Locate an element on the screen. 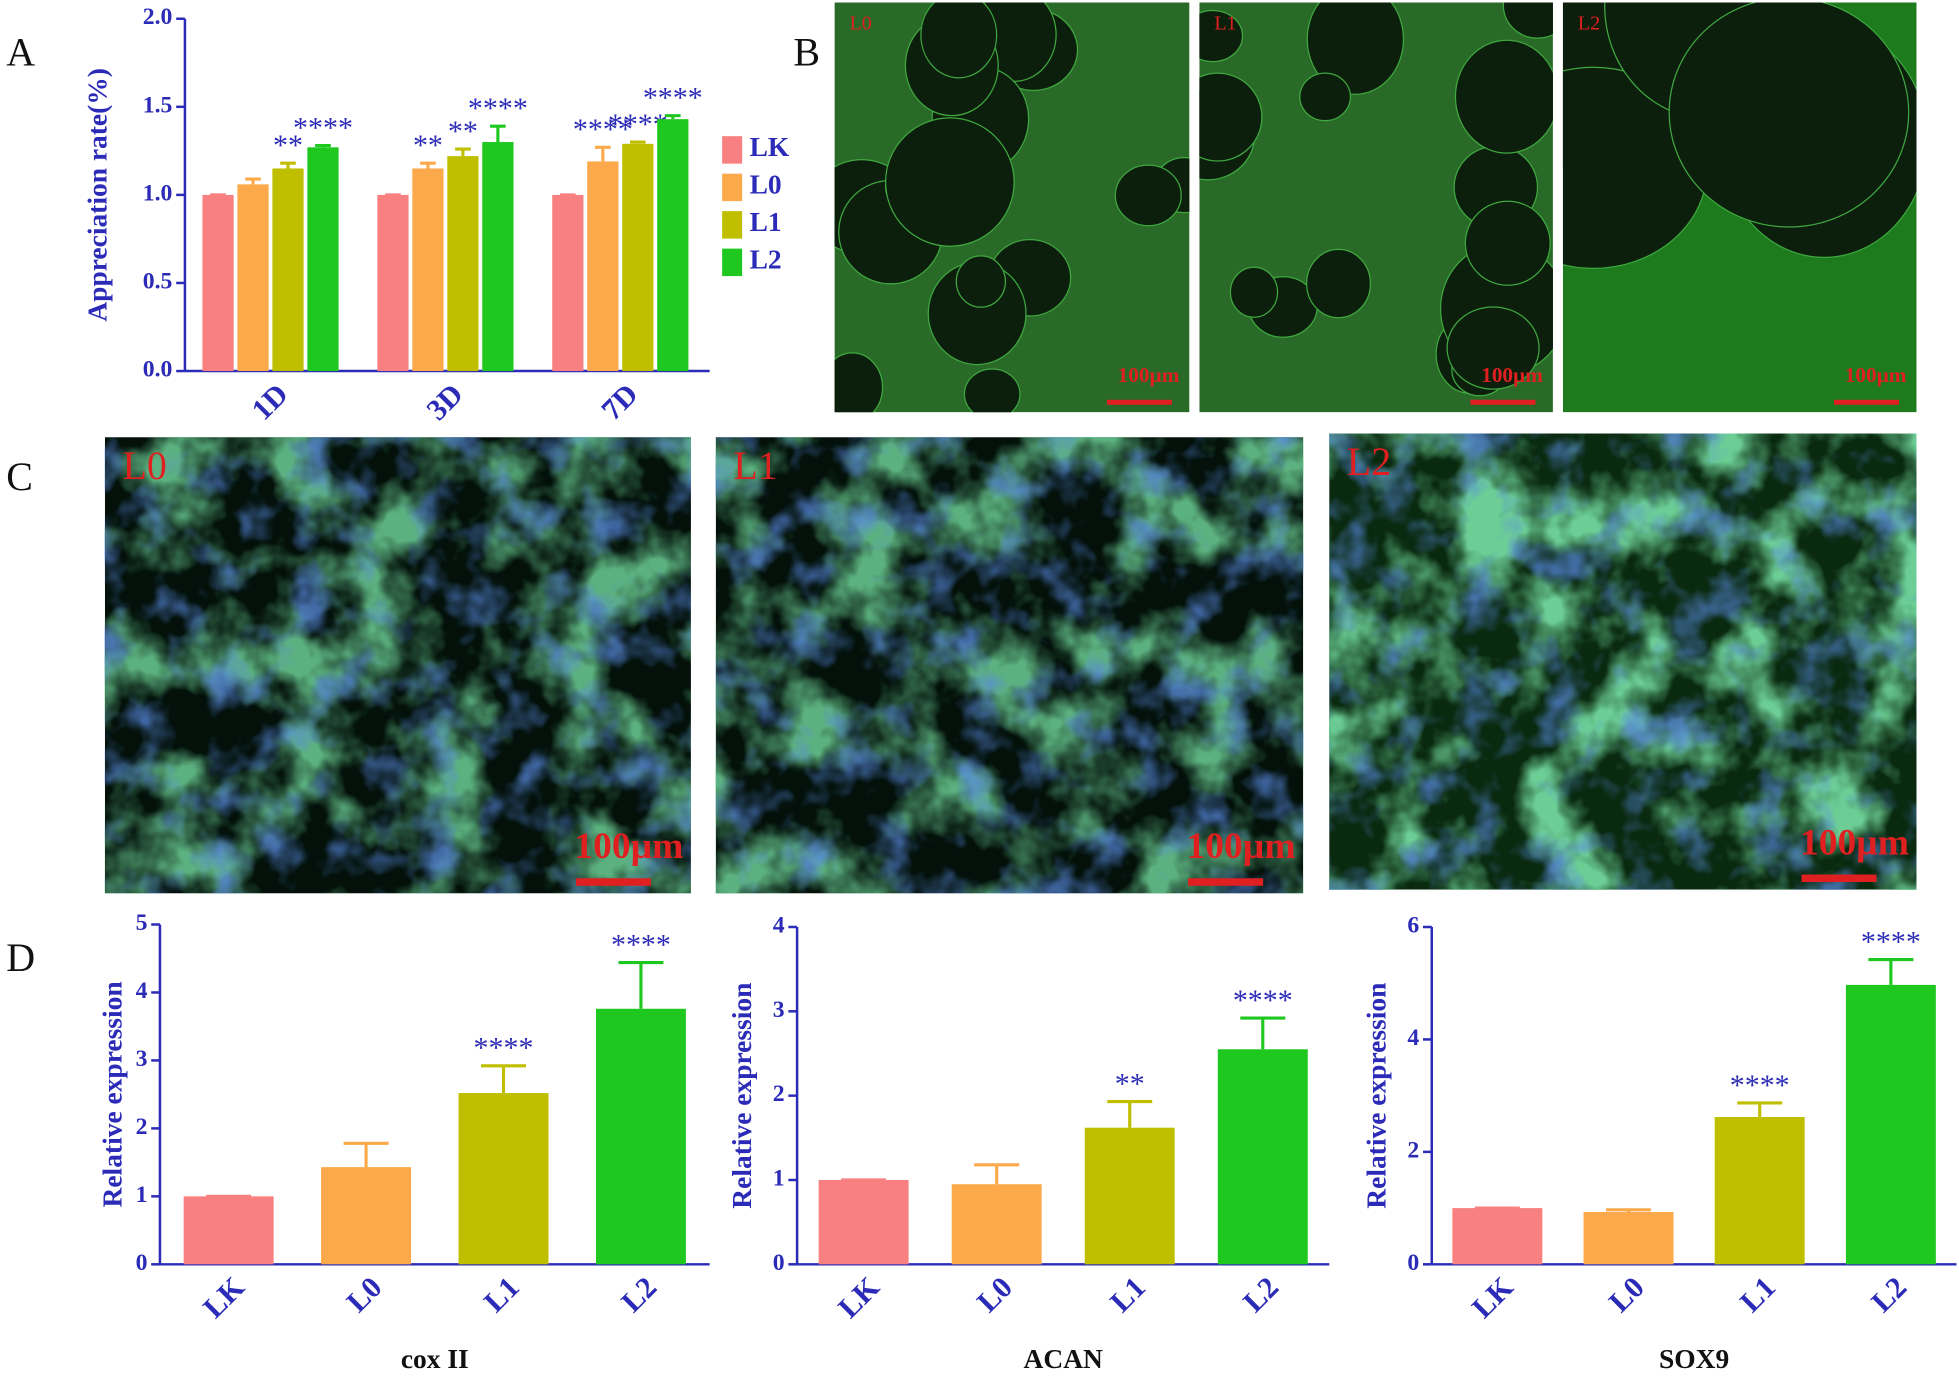  legend-label: L1 is located at coordinates (766, 222).